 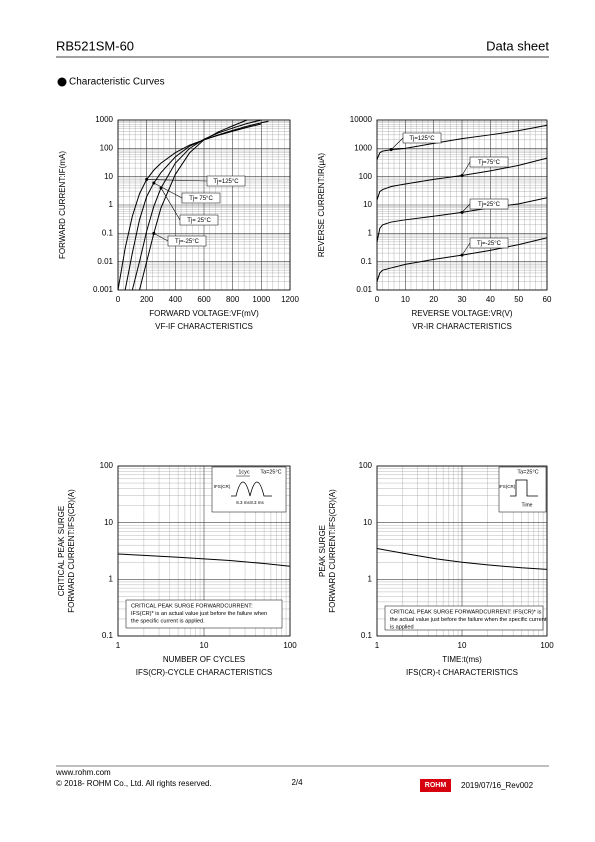 What do you see at coordinates (547, 299) in the screenshot?
I see `x-tick-label: 60` at bounding box center [547, 299].